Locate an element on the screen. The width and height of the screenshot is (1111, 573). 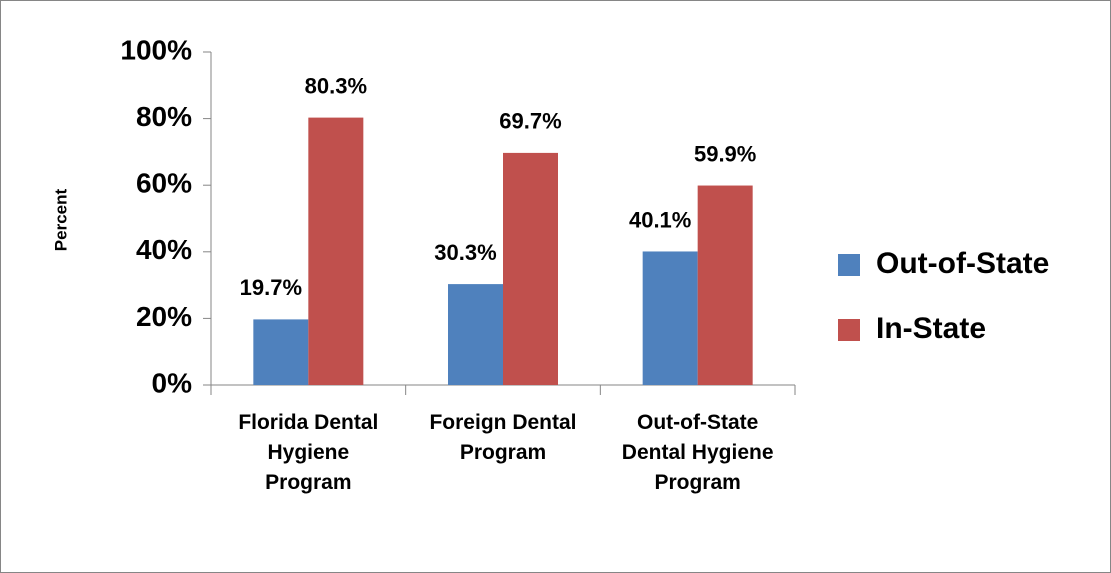
data-label: 19.7% is located at coordinates (271, 287).